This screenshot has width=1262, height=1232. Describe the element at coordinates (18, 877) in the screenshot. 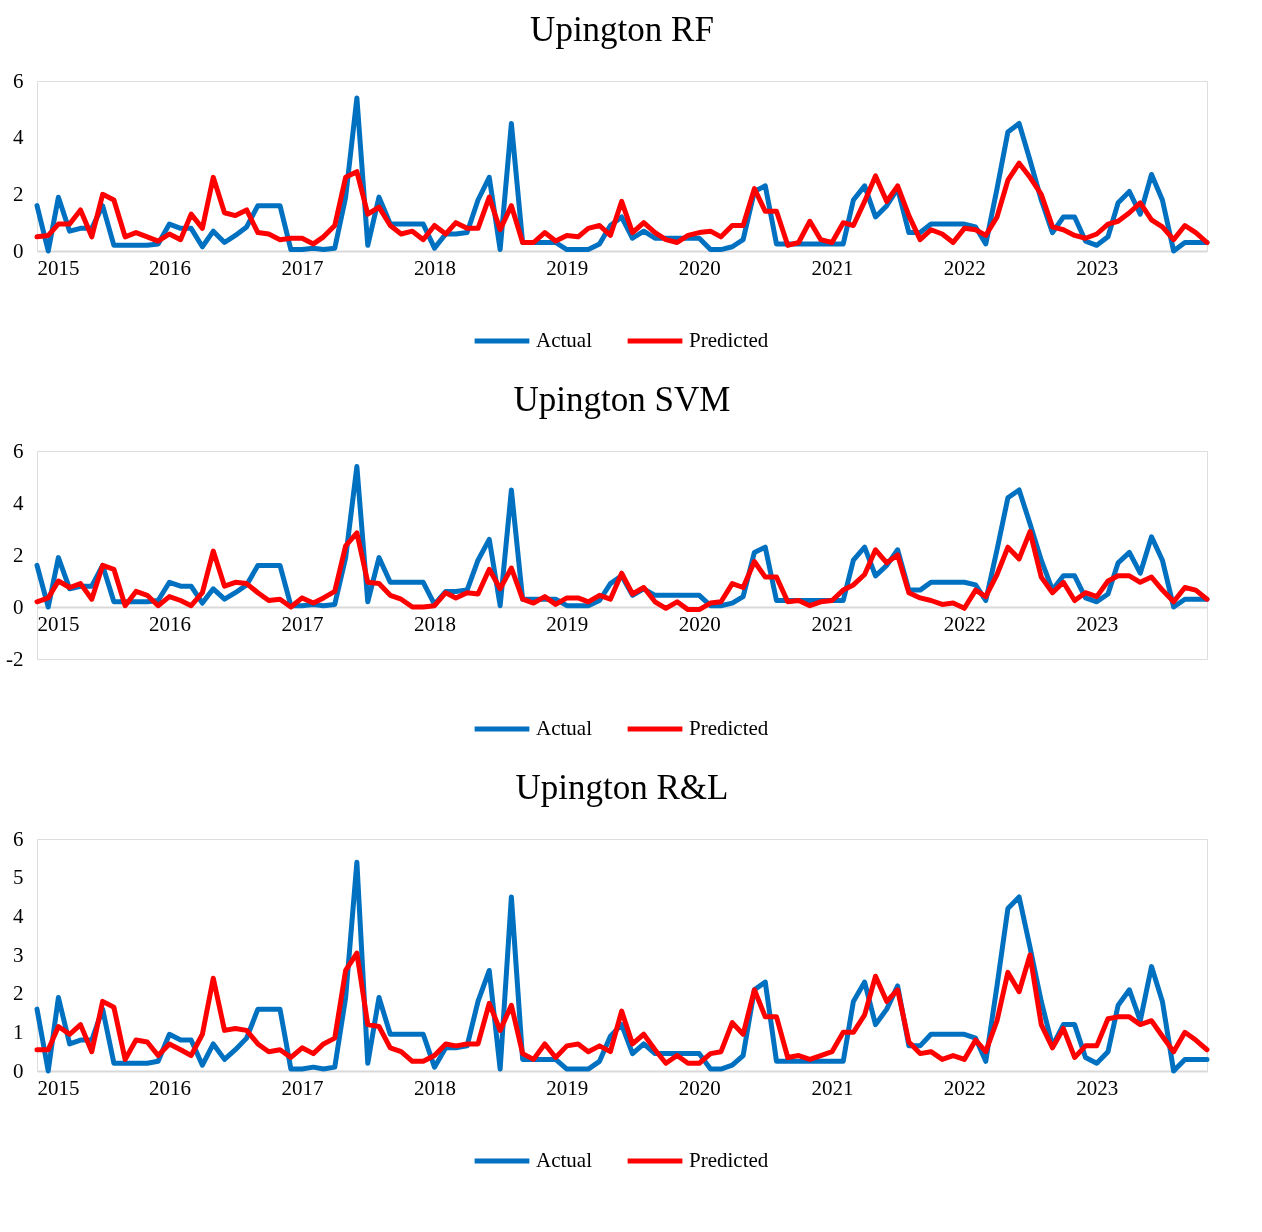

I see `y-tick-label: 5` at that location.